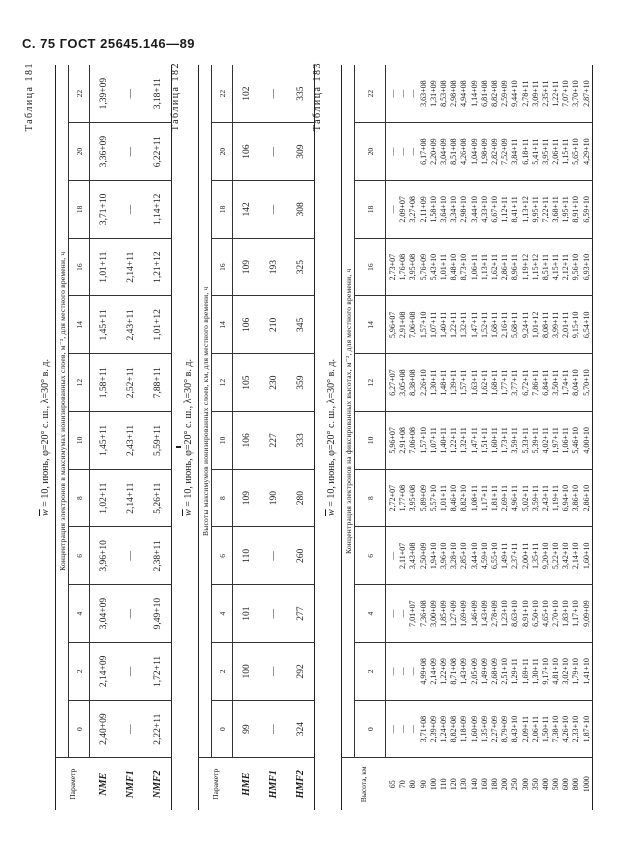  I want to click on table-cell: 260, so click(301, 556).